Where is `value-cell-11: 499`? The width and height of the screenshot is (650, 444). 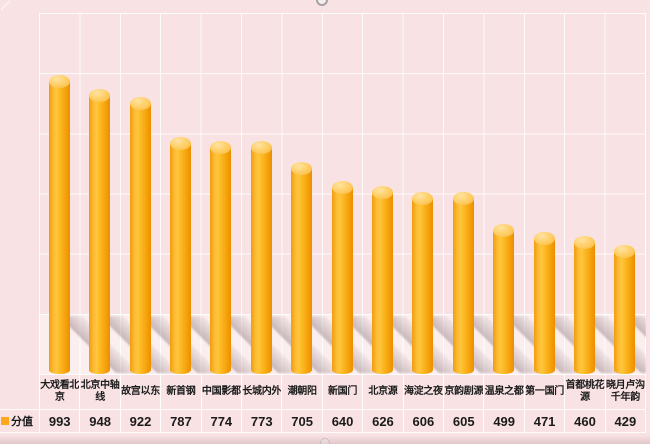
value-cell-11: 499 is located at coordinates (503, 421).